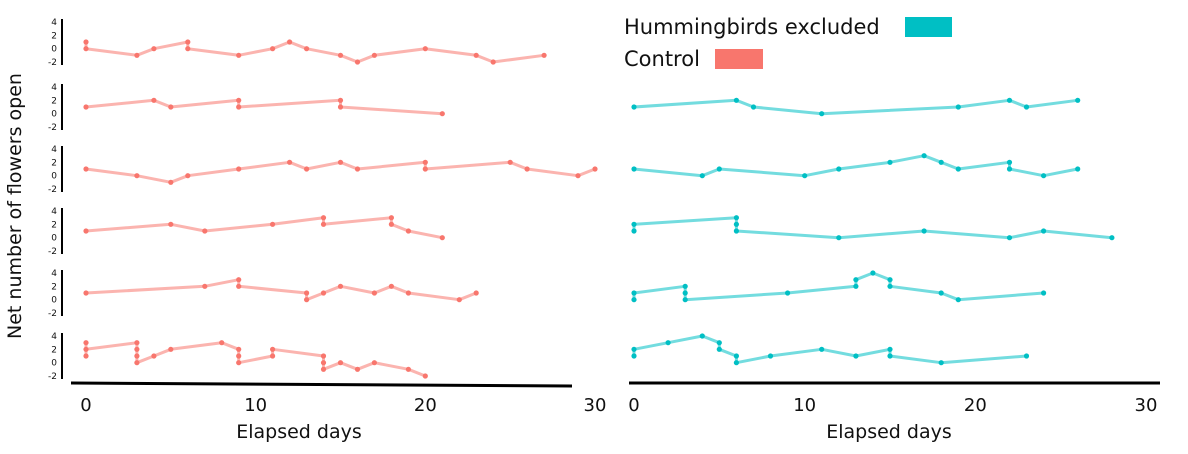 This screenshot has width=1188, height=454. Describe the element at coordinates (752, 27) in the screenshot. I see `legend-label-hummingbirds-excluded: Hummingbirds excluded` at that location.